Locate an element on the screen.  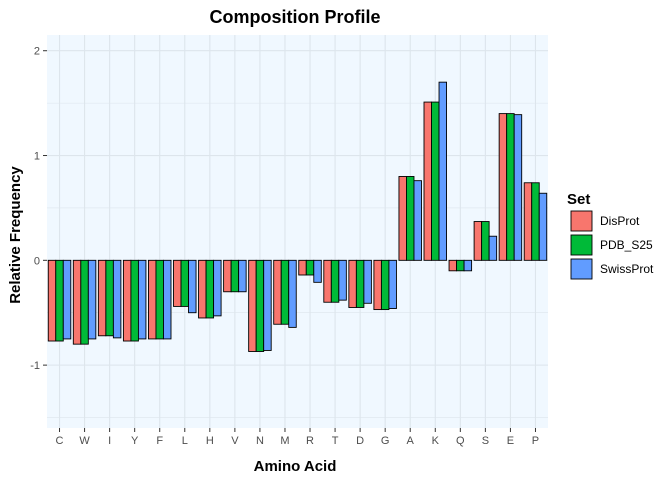
y-axis-ticks: -1 0 1 2 is located at coordinates (38, 209).